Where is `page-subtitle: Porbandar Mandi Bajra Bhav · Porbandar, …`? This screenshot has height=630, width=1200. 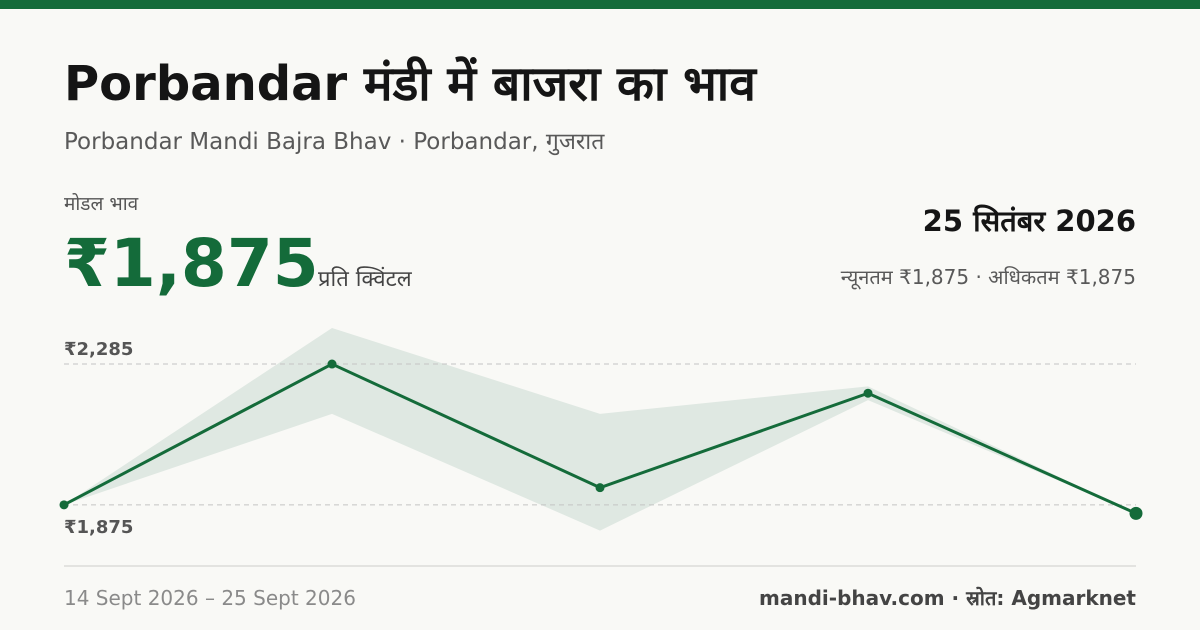 page-subtitle: Porbandar Mandi Bajra Bhav · Porbandar, … is located at coordinates (334, 142).